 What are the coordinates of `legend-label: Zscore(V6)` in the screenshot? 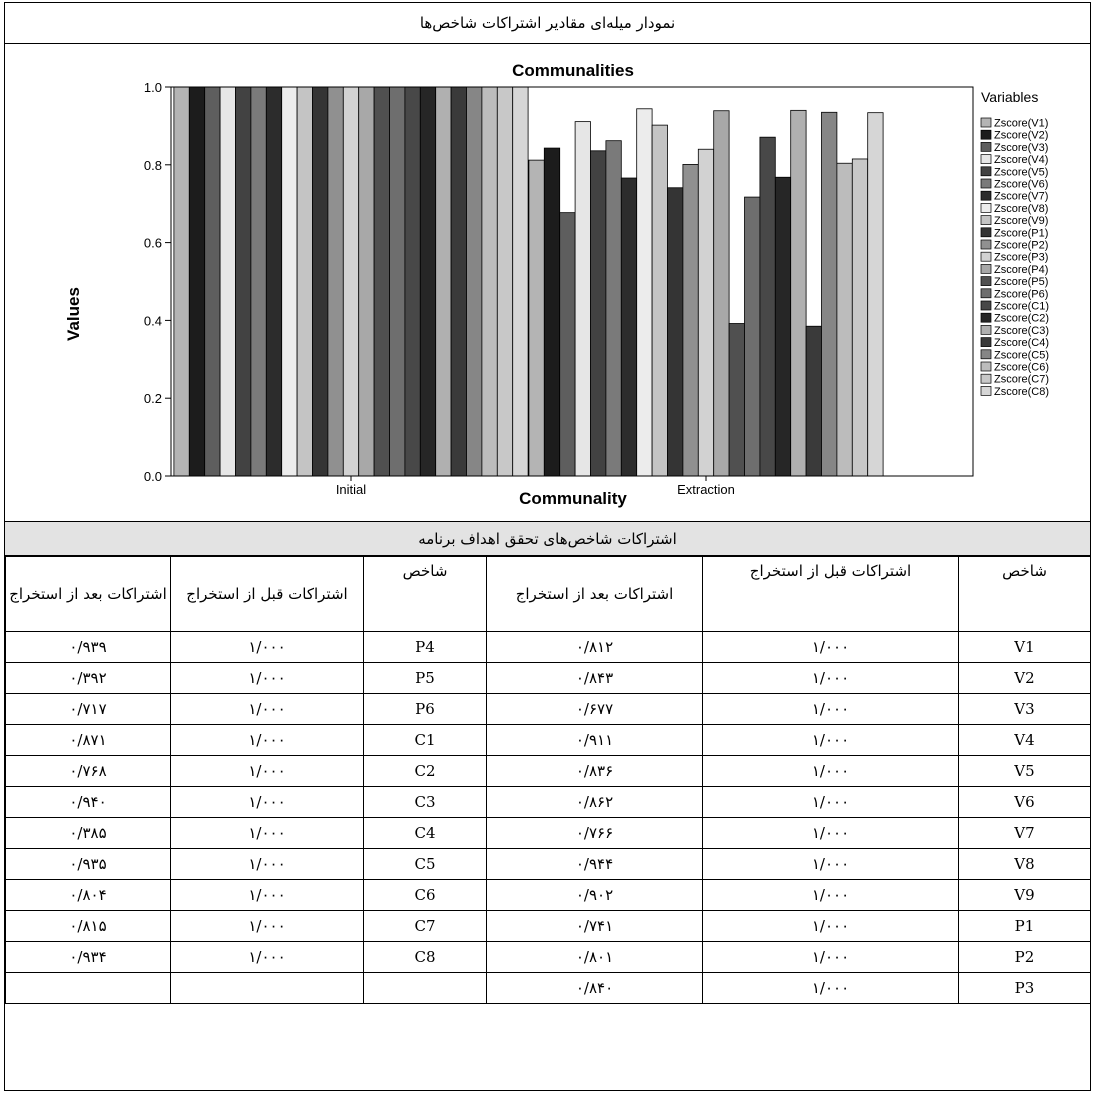 It's located at (1021, 185).